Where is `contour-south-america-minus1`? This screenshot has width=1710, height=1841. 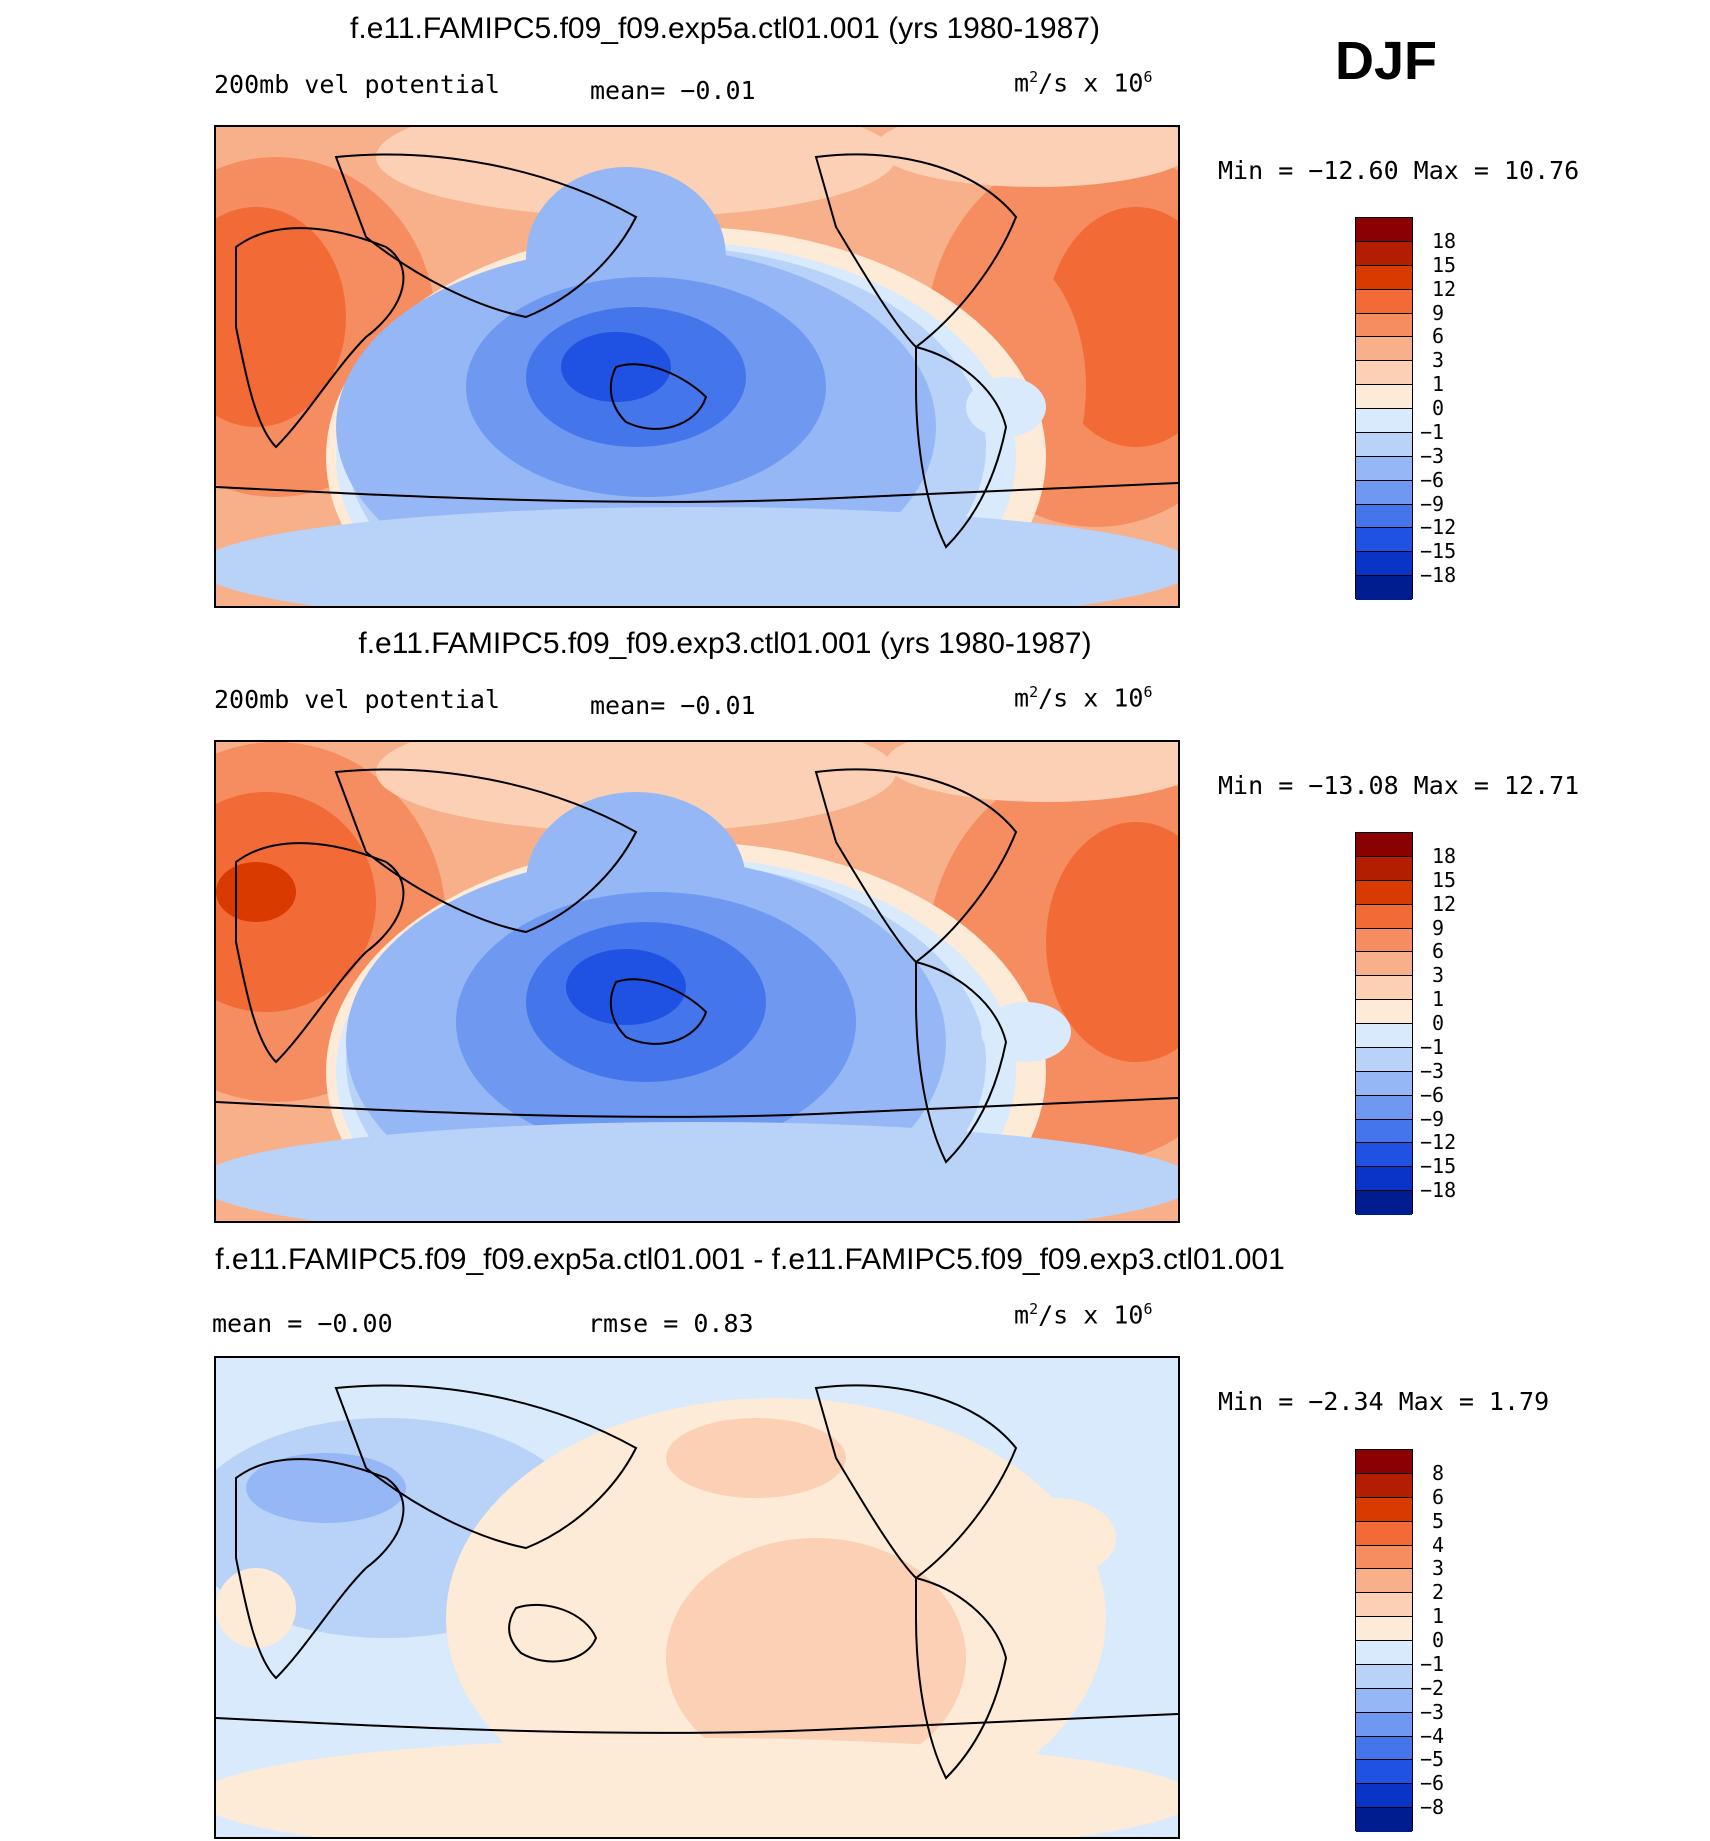
contour-south-america-minus1 is located at coordinates (1026, 1032).